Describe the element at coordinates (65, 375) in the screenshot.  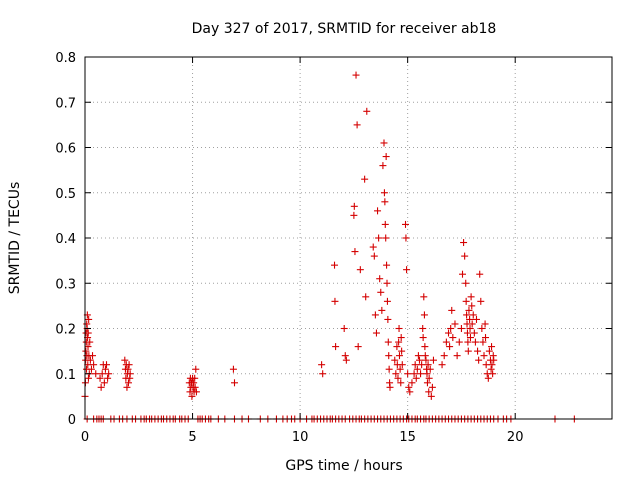
I see `y-tick-label: 0.1` at that location.